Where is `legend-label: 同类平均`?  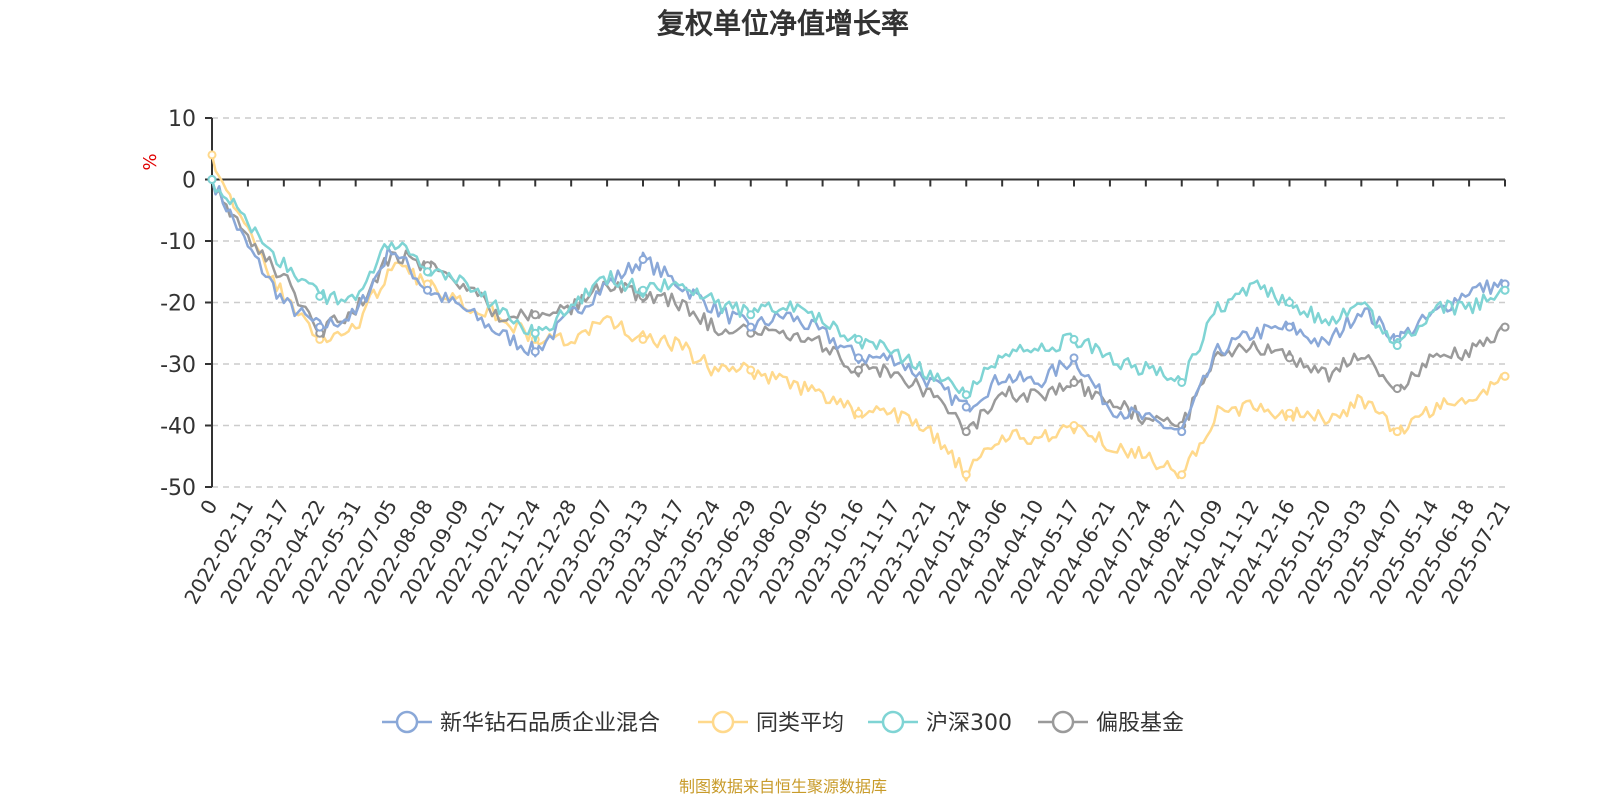 legend-label: 同类平均 is located at coordinates (800, 723).